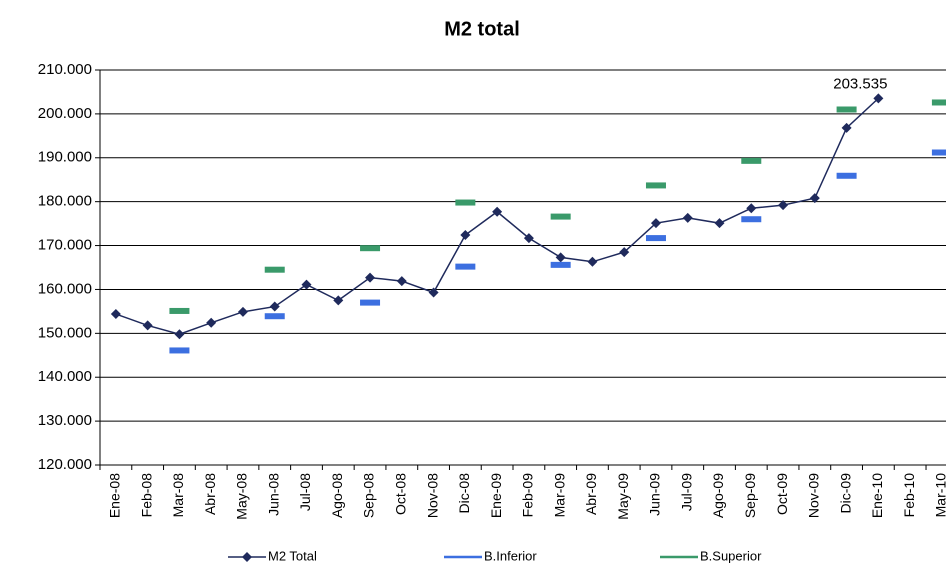  I want to click on legend-marker, so click(247, 557).